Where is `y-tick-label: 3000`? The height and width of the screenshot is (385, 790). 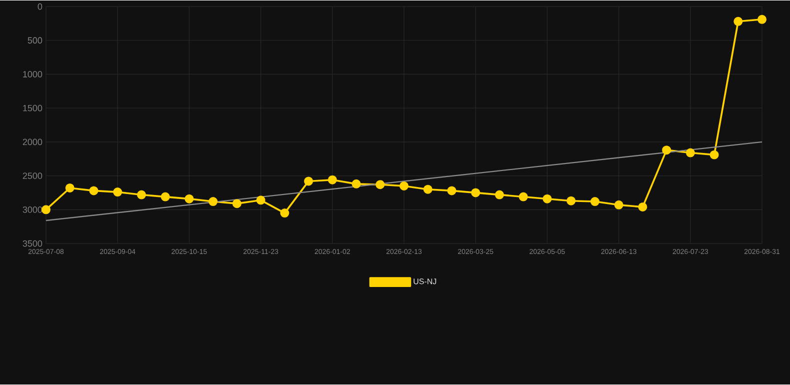 y-tick-label: 3000 is located at coordinates (32, 210).